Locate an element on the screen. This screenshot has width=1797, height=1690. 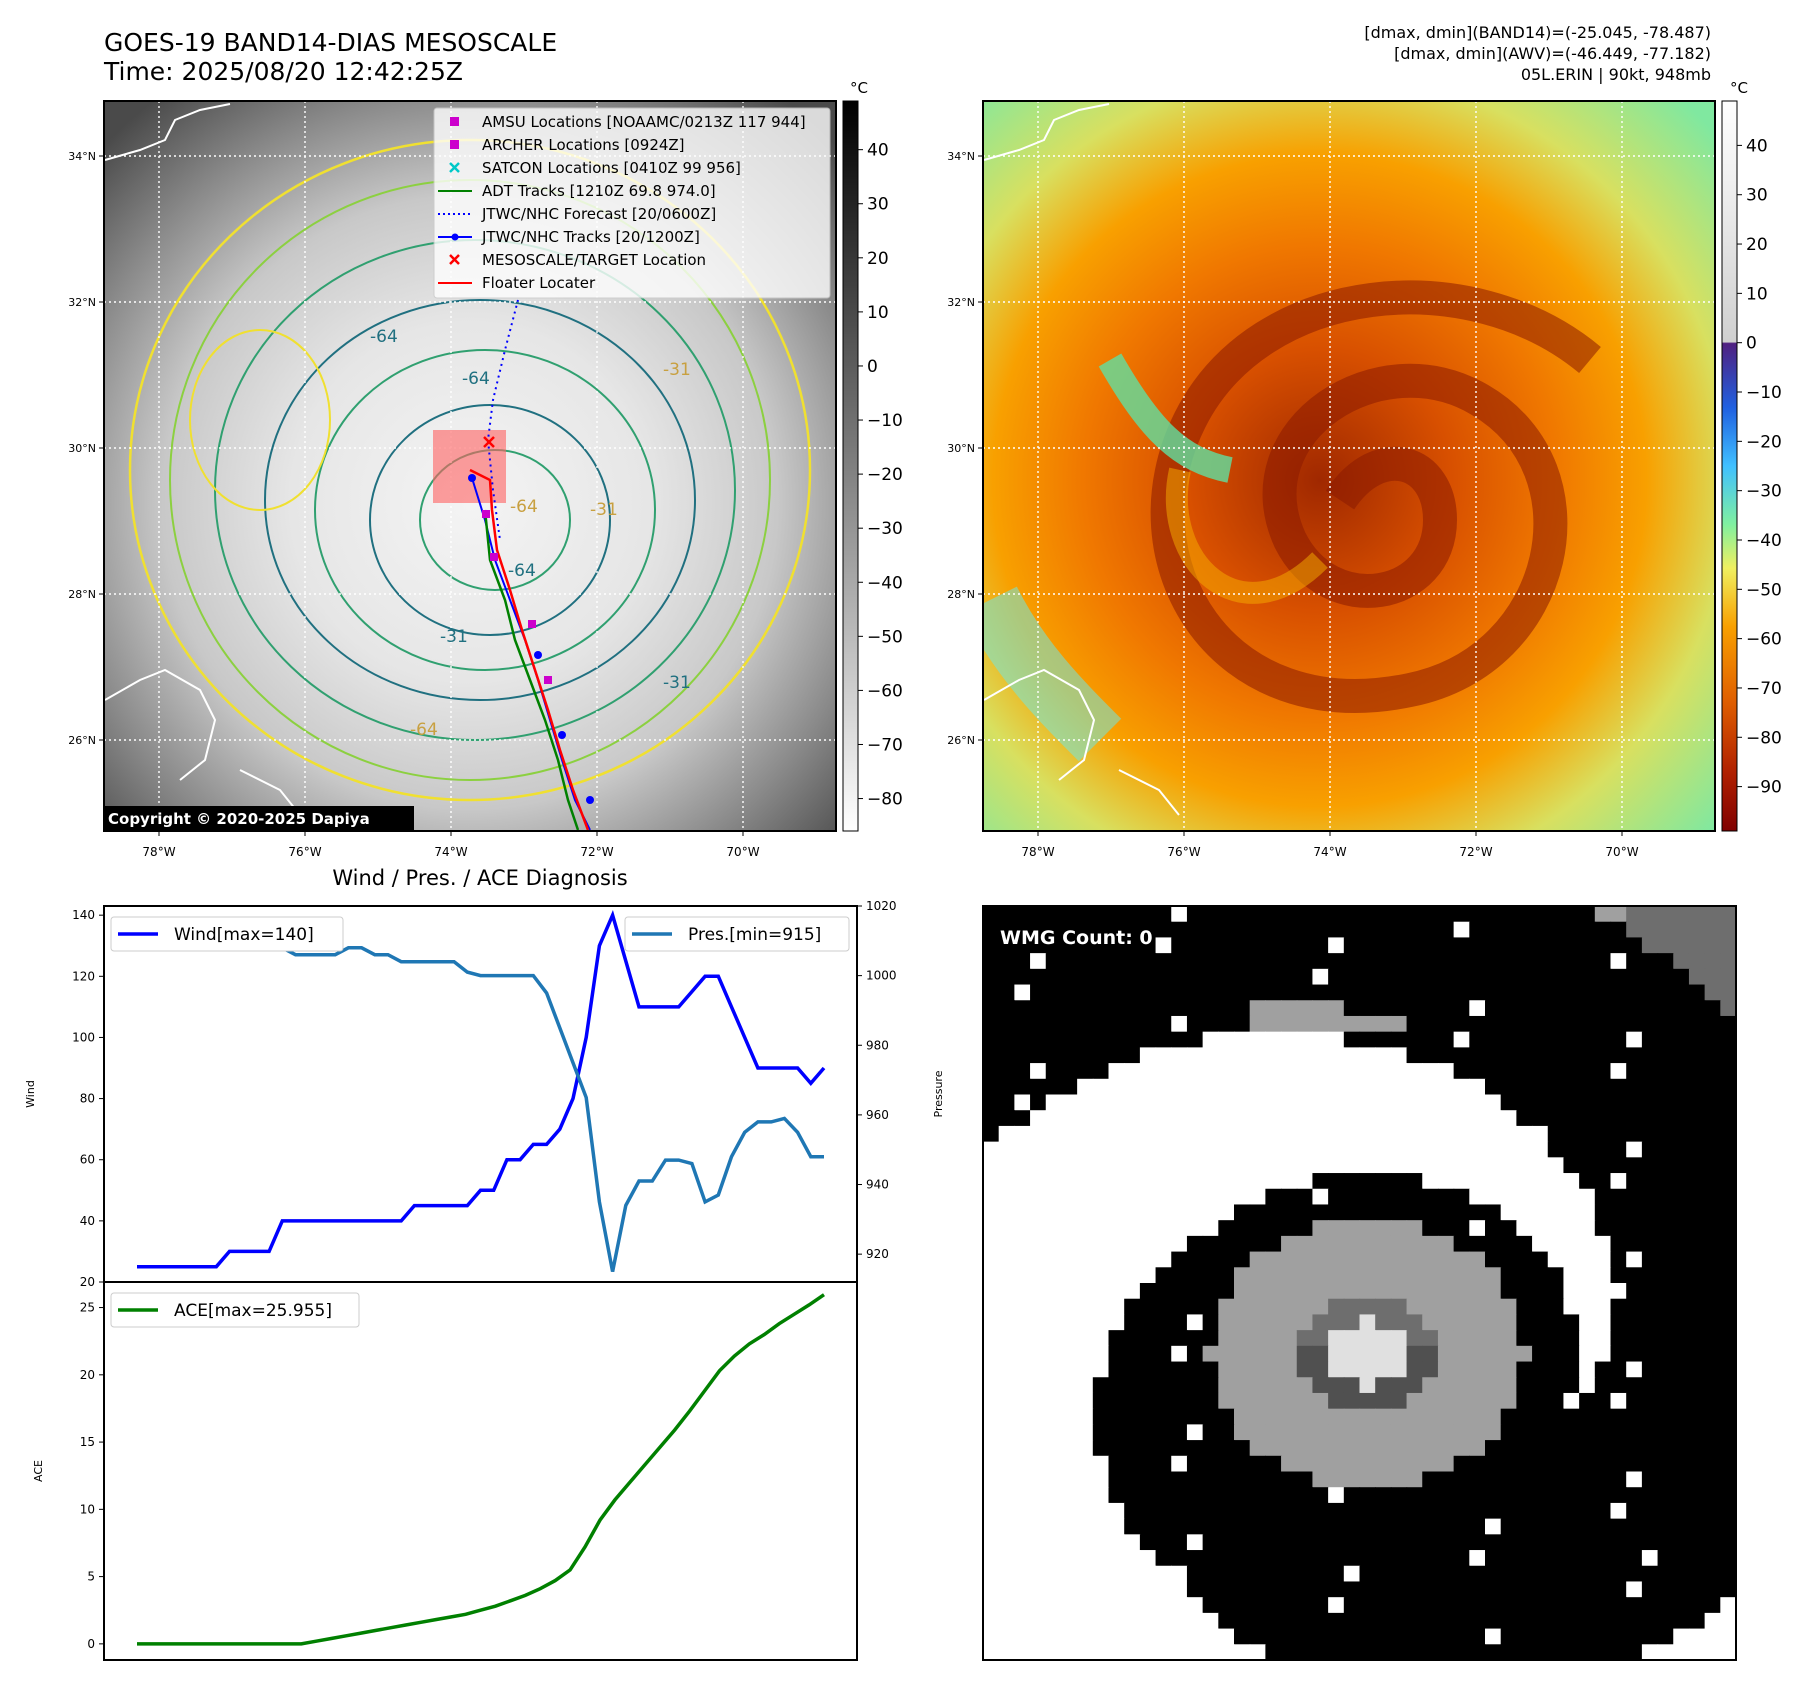
lon-tick-label: 74°W is located at coordinates (450, 852).